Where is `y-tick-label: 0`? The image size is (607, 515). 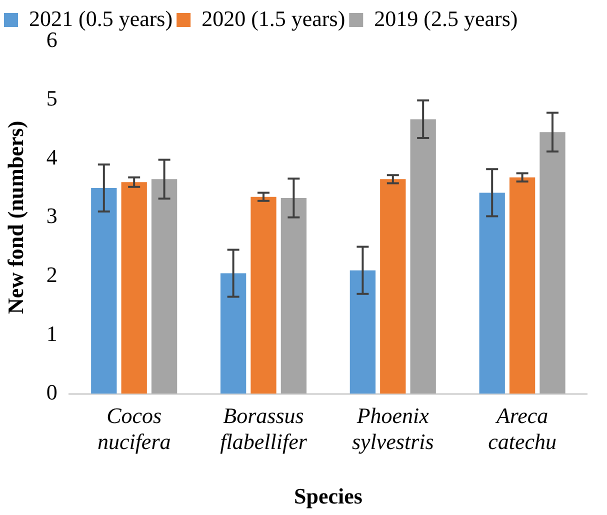 y-tick-label: 0 is located at coordinates (52, 392).